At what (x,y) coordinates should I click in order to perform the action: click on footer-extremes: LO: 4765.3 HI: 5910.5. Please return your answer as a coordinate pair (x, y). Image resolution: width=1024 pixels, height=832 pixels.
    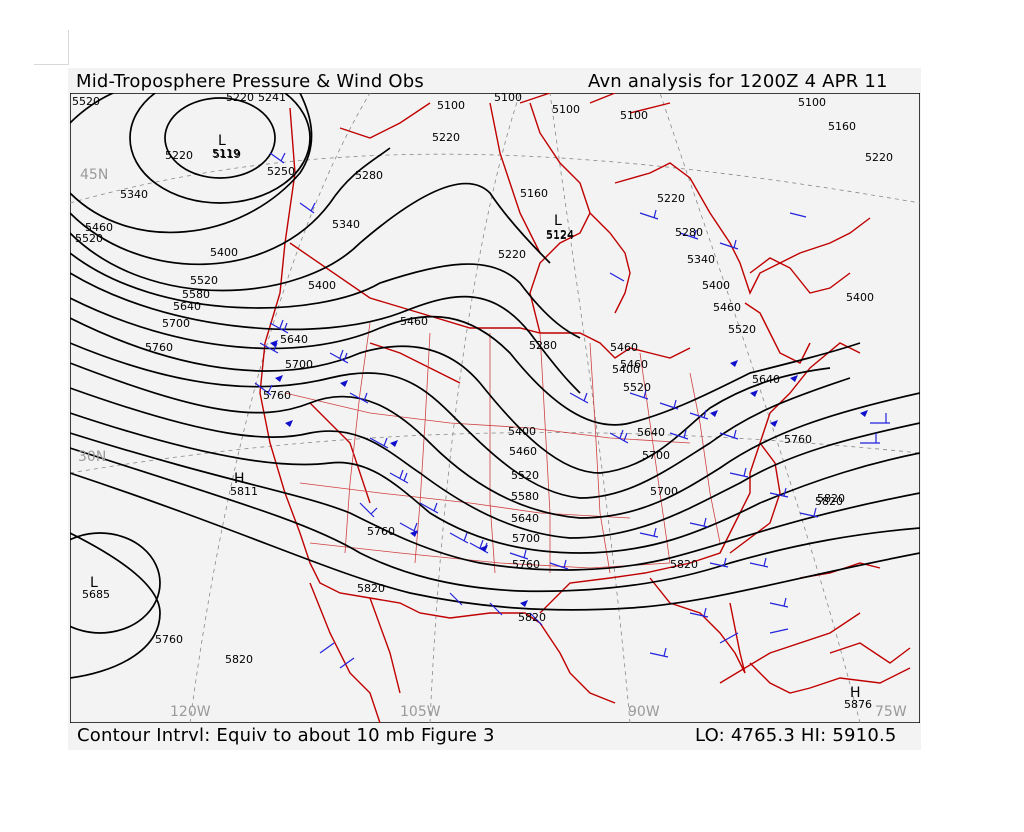
    Looking at the image, I should click on (796, 735).